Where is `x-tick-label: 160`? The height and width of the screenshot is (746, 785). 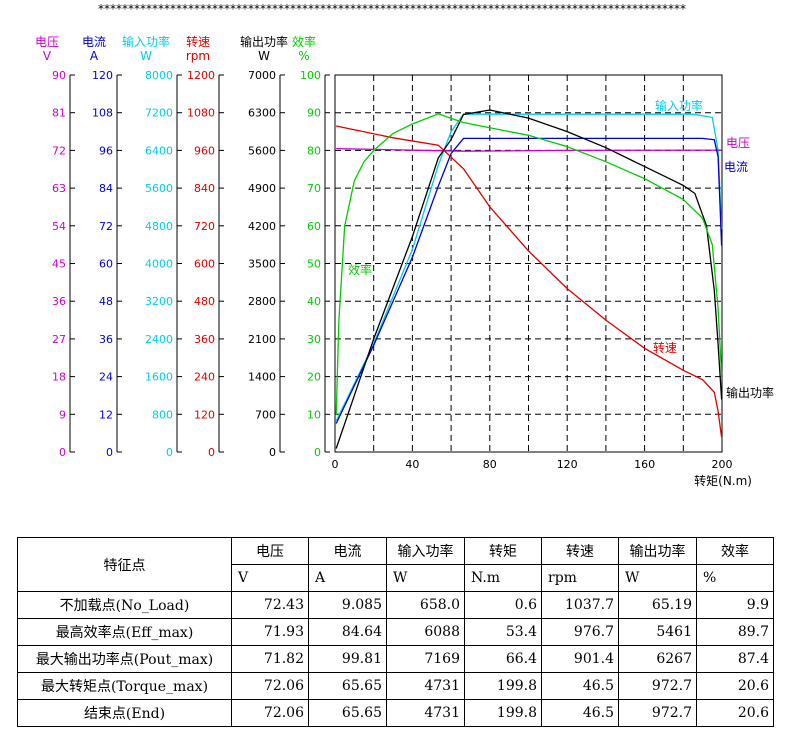
x-tick-label: 160 is located at coordinates (644, 464).